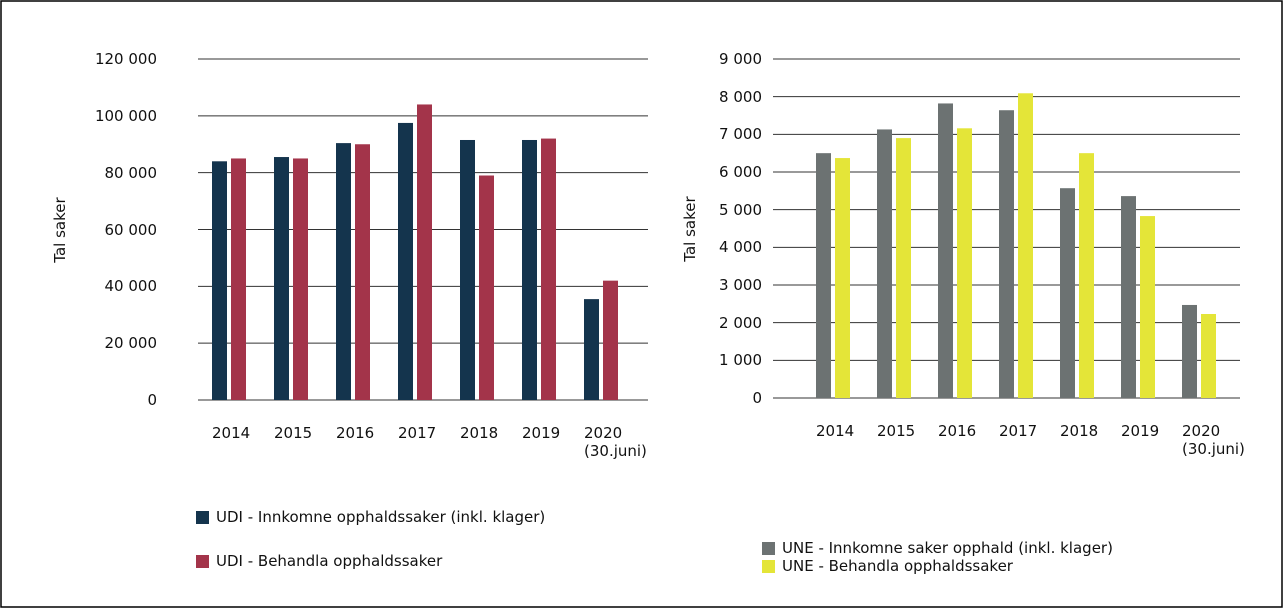  I want to click on y-tick-label: 3 000, so click(740, 285).